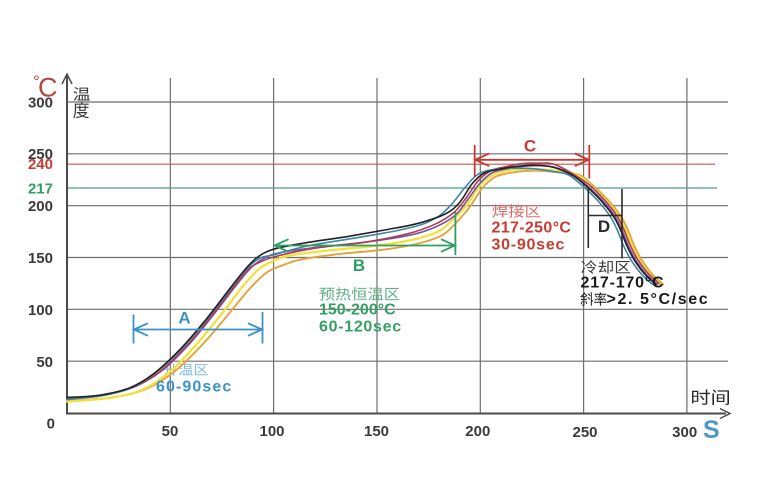  What do you see at coordinates (194, 387) in the screenshot?
I see `svg-text: 60-90sec` at bounding box center [194, 387].